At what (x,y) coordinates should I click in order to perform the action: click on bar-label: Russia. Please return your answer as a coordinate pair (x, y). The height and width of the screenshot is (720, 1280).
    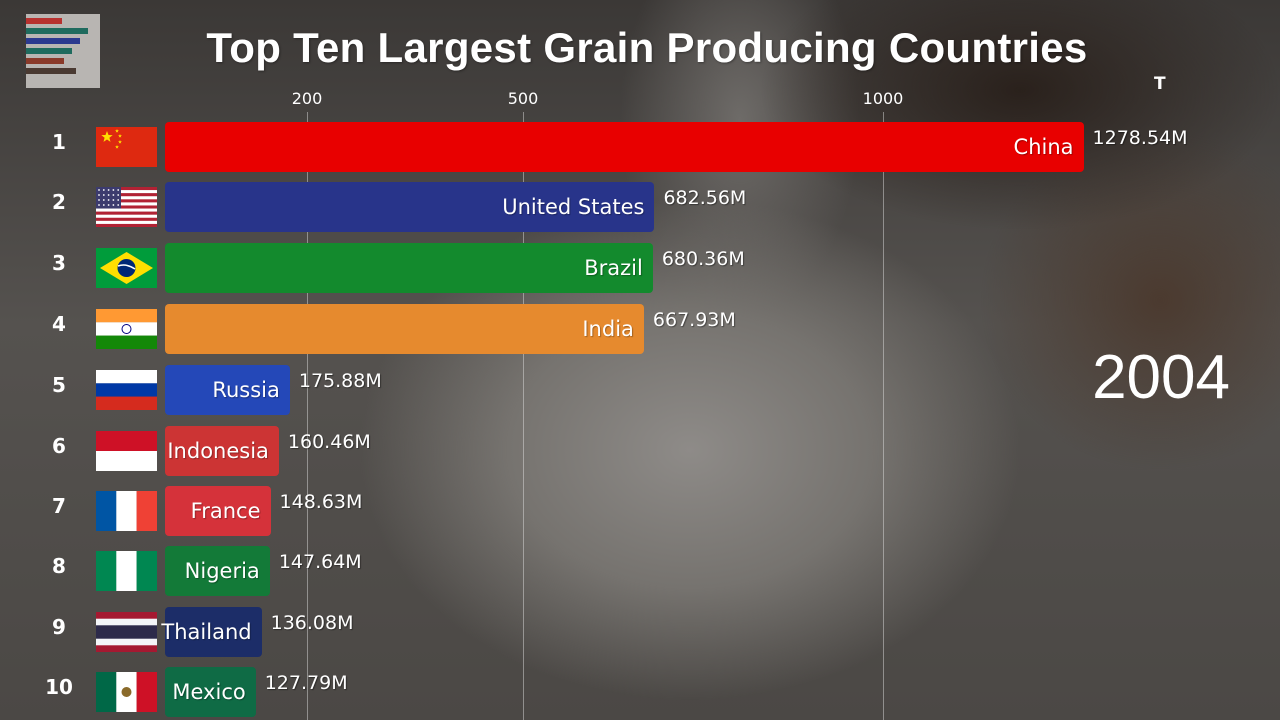
    Looking at the image, I should click on (246, 390).